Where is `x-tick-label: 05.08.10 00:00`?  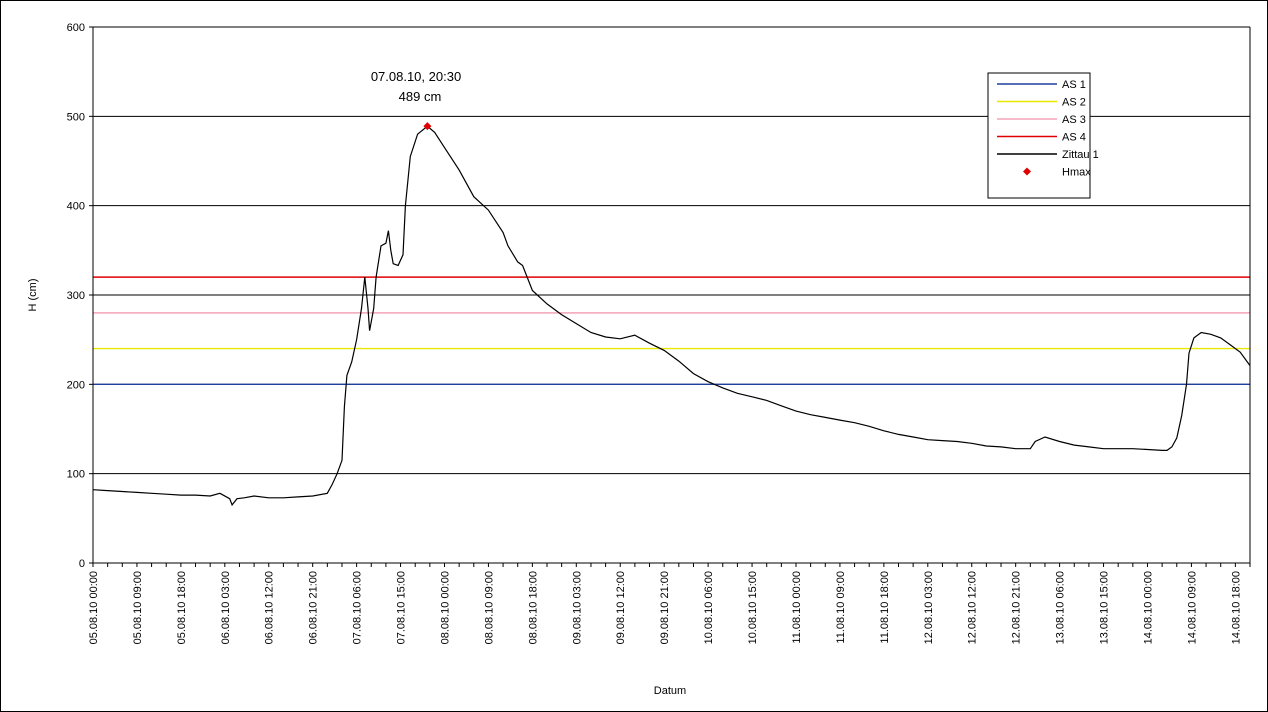 x-tick-label: 05.08.10 00:00 is located at coordinates (94, 607).